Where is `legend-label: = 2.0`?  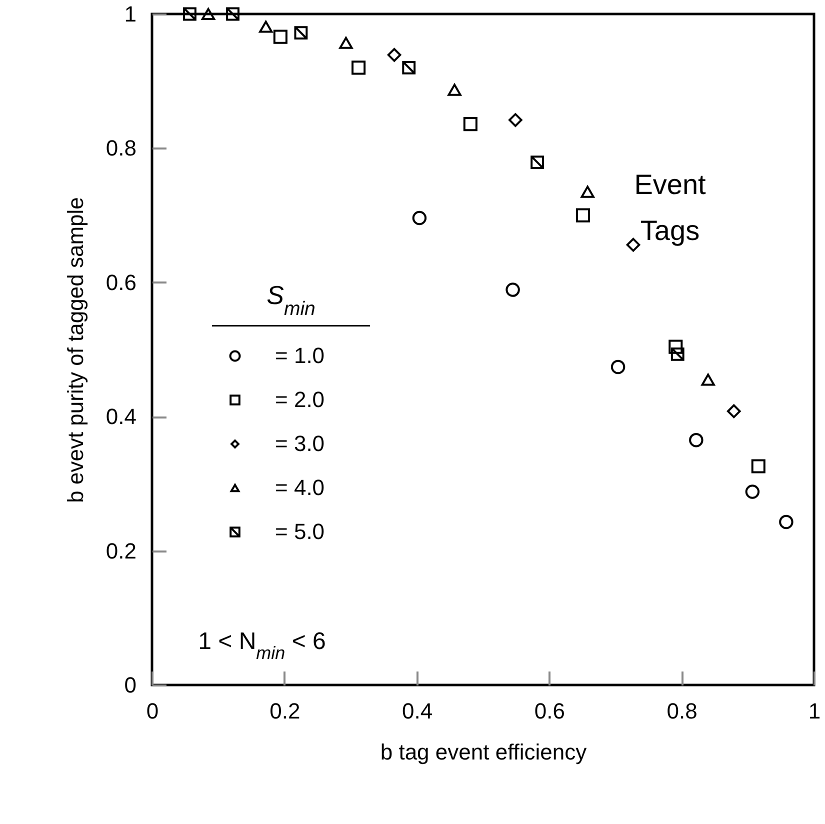 legend-label: = 2.0 is located at coordinates (300, 399).